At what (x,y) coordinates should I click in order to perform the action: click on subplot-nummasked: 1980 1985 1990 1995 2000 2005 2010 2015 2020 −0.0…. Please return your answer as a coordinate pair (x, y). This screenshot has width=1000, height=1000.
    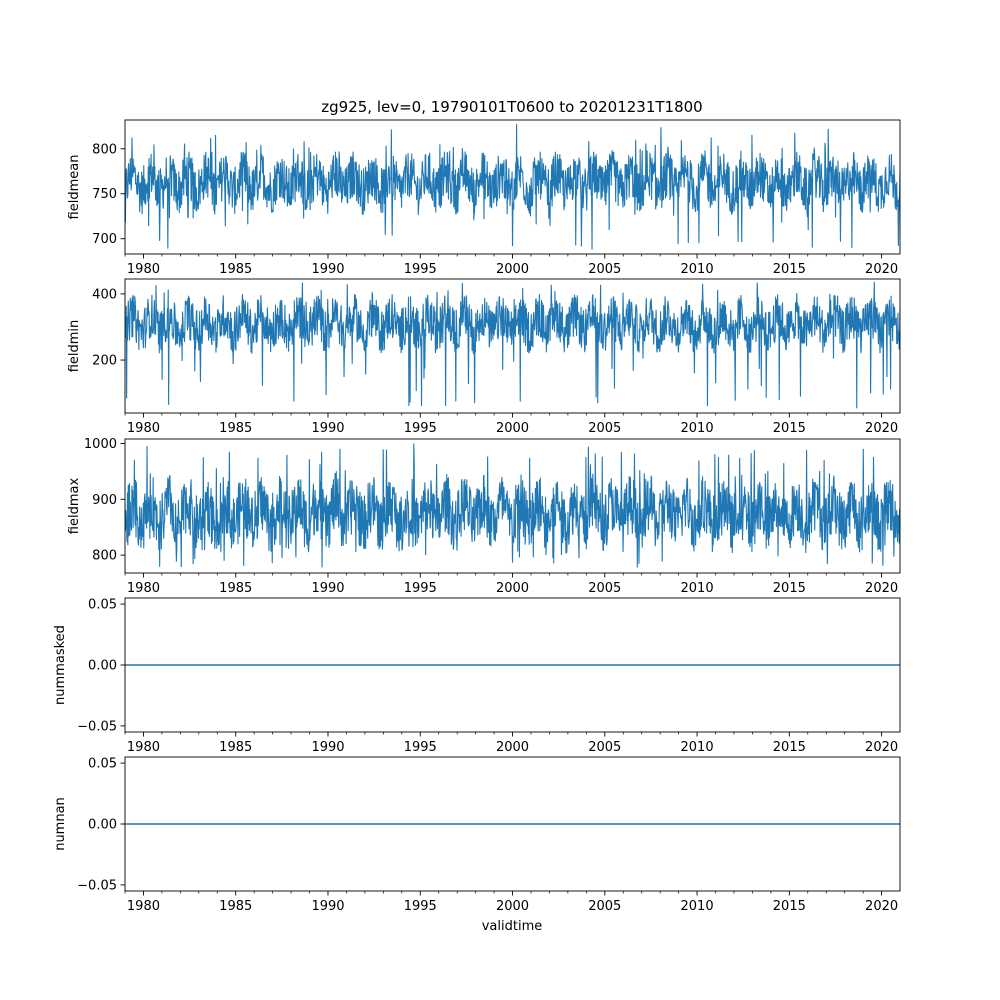
    Looking at the image, I should click on (477, 676).